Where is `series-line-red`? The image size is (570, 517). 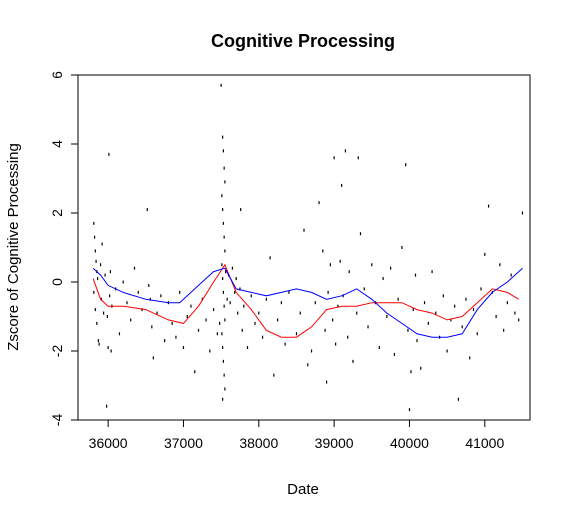
series-line-red is located at coordinates (305, 300).